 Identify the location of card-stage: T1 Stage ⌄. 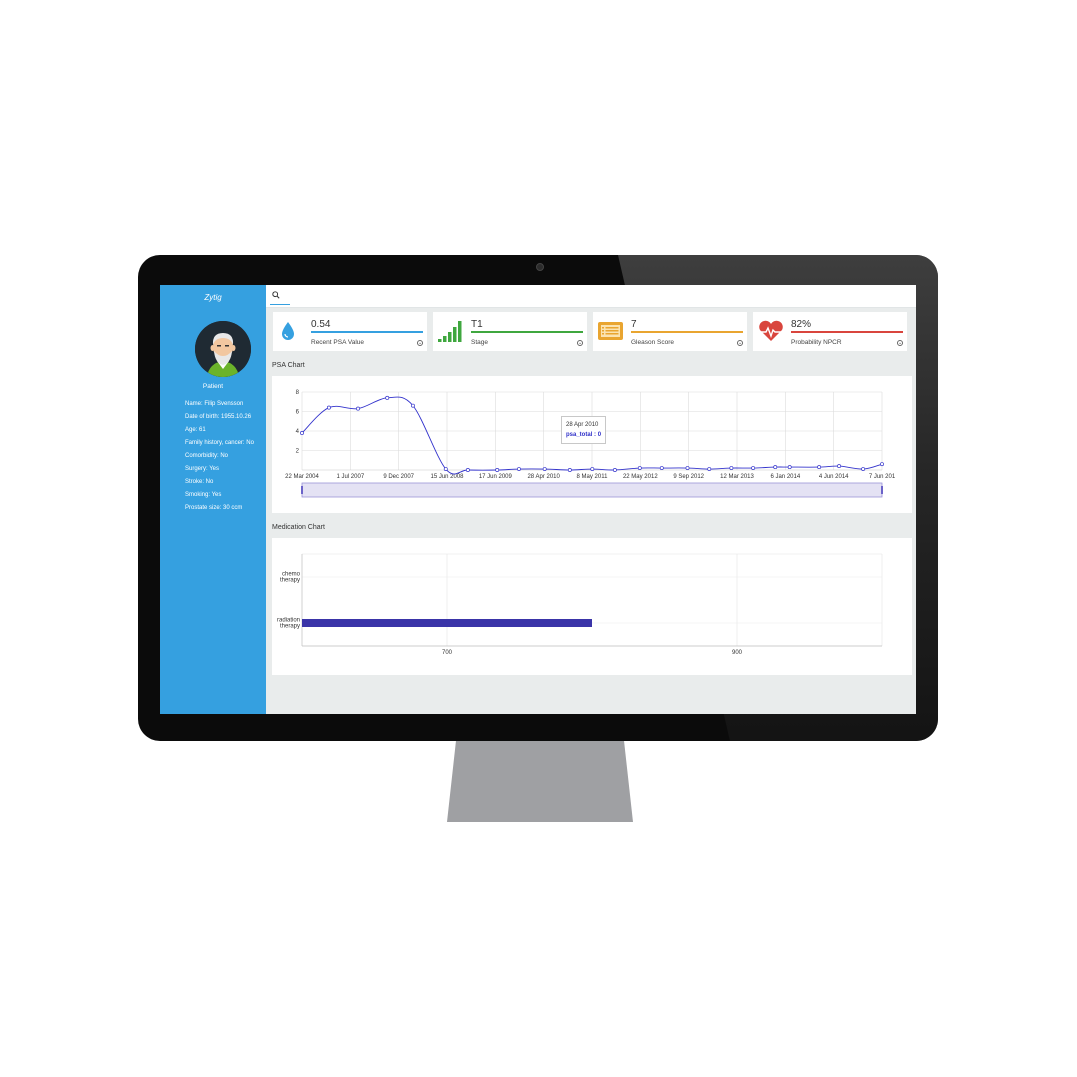
(510, 331).